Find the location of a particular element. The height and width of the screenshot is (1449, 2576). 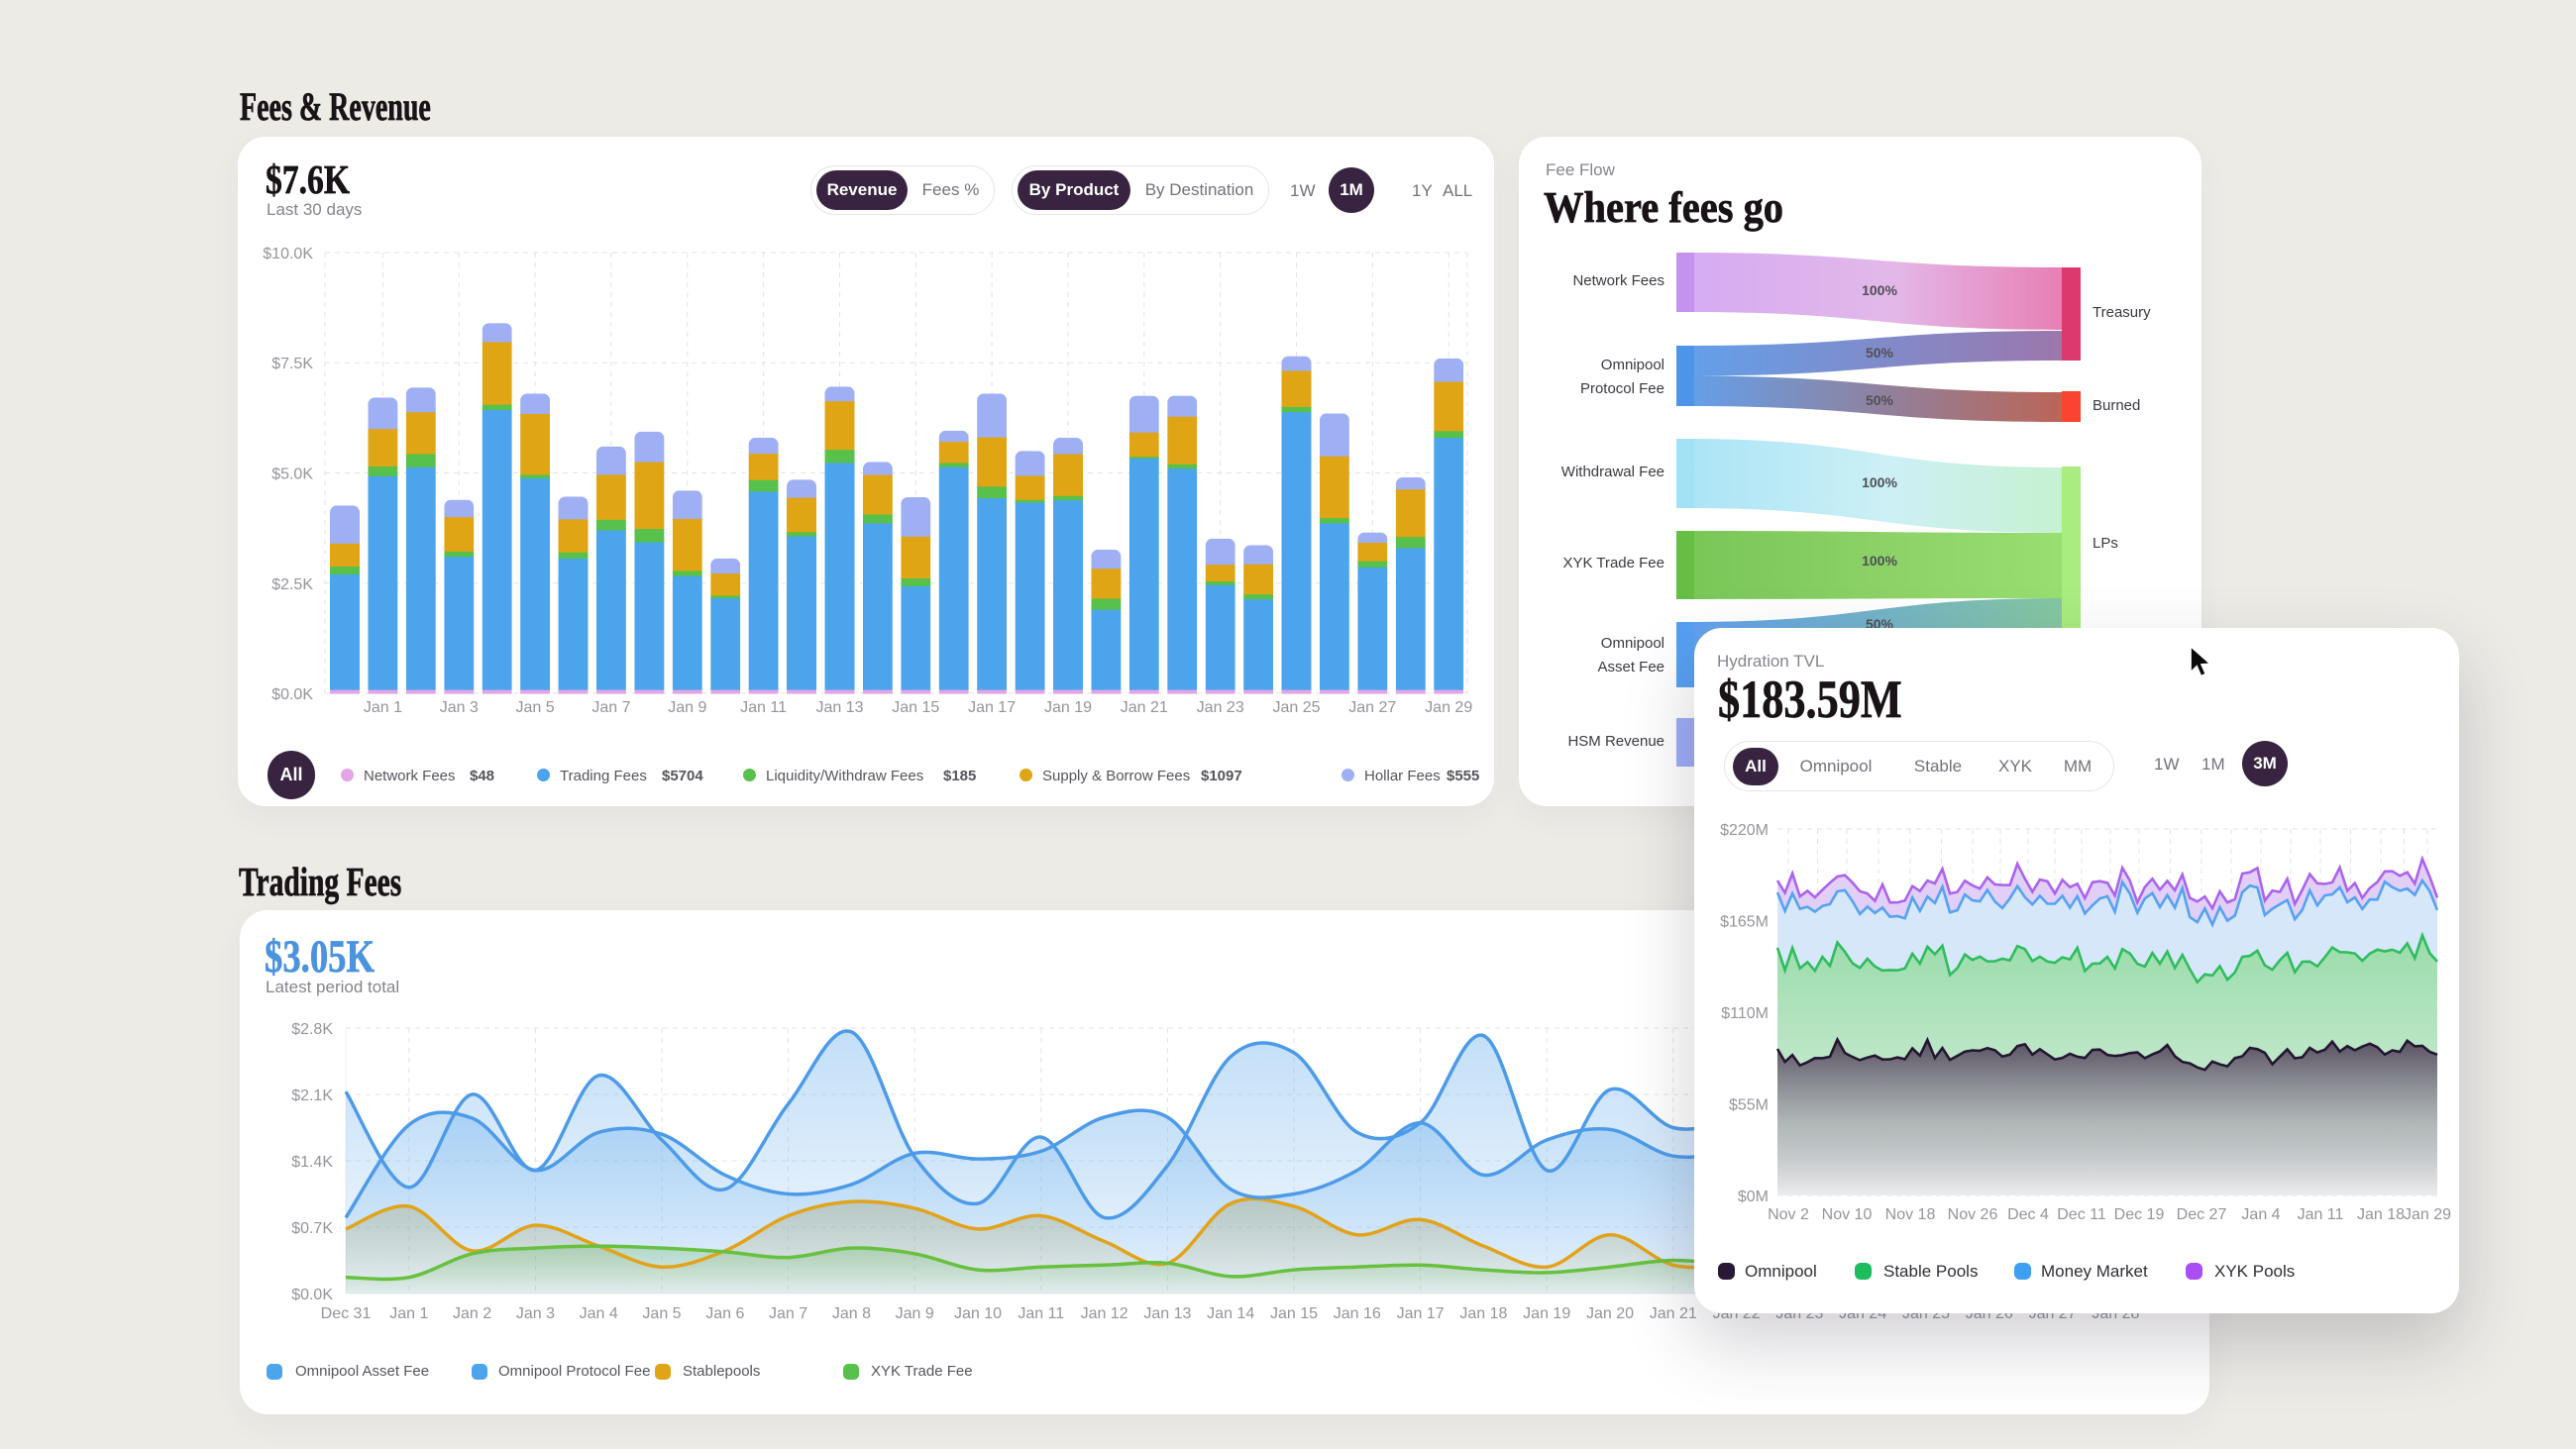

svg-text: $2.8K is located at coordinates (312, 1029).